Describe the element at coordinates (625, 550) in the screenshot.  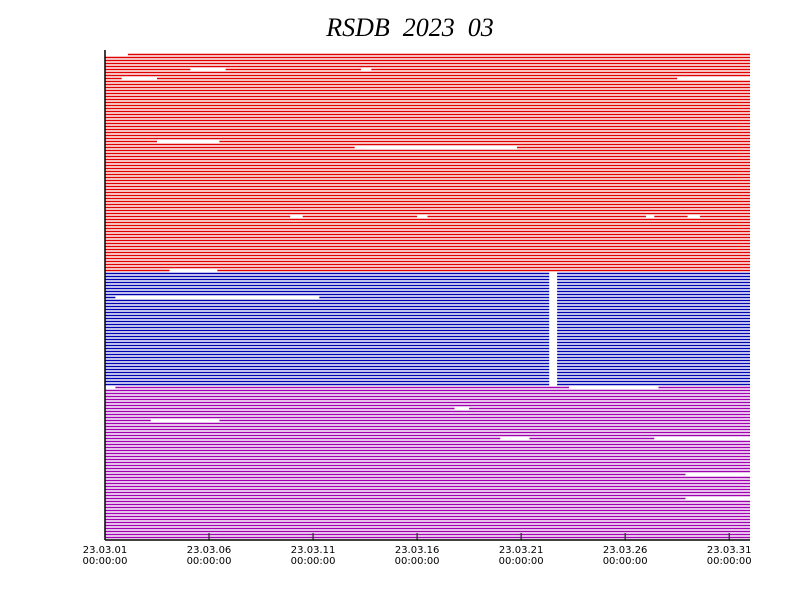
I see `x-tick-label: 23.03.26` at that location.